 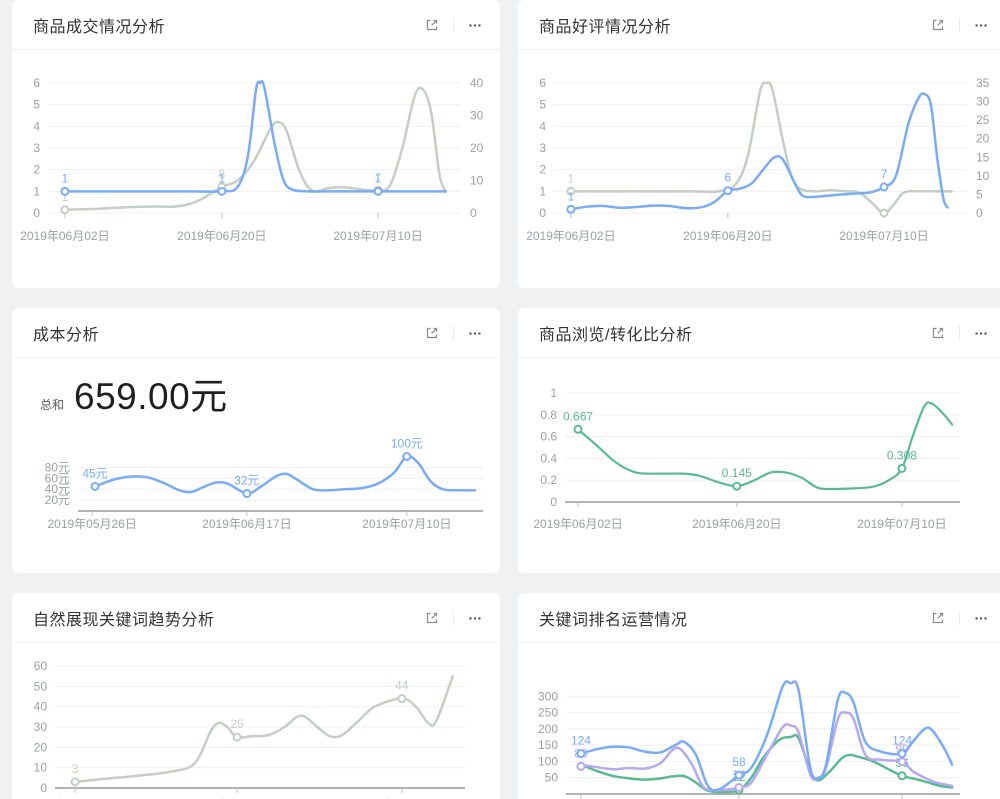 What do you see at coordinates (548, 761) in the screenshot?
I see `y-axis-label: 100` at bounding box center [548, 761].